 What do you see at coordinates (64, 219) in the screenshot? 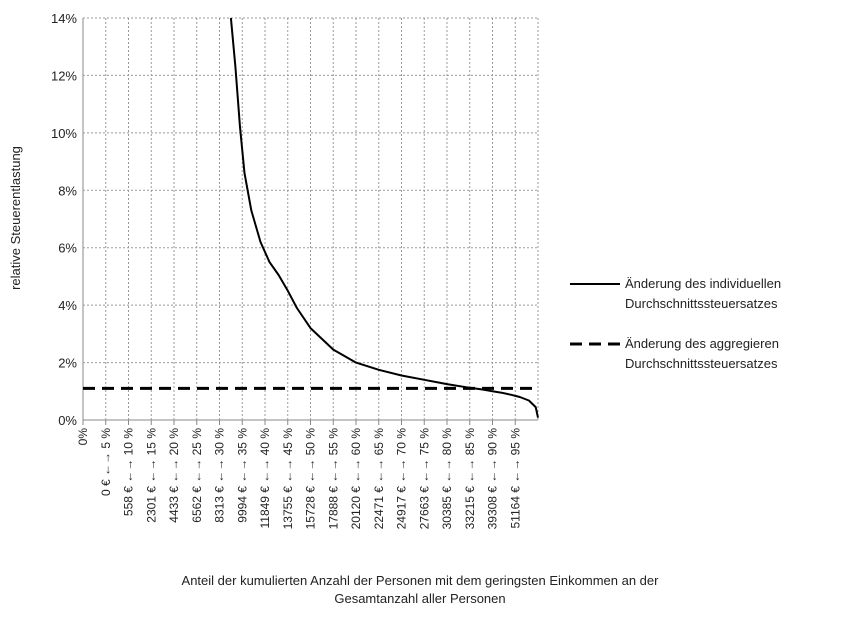
I see `y-axis: 0% 2% 4% 6% 8% 10% 12% 14%` at bounding box center [64, 219].